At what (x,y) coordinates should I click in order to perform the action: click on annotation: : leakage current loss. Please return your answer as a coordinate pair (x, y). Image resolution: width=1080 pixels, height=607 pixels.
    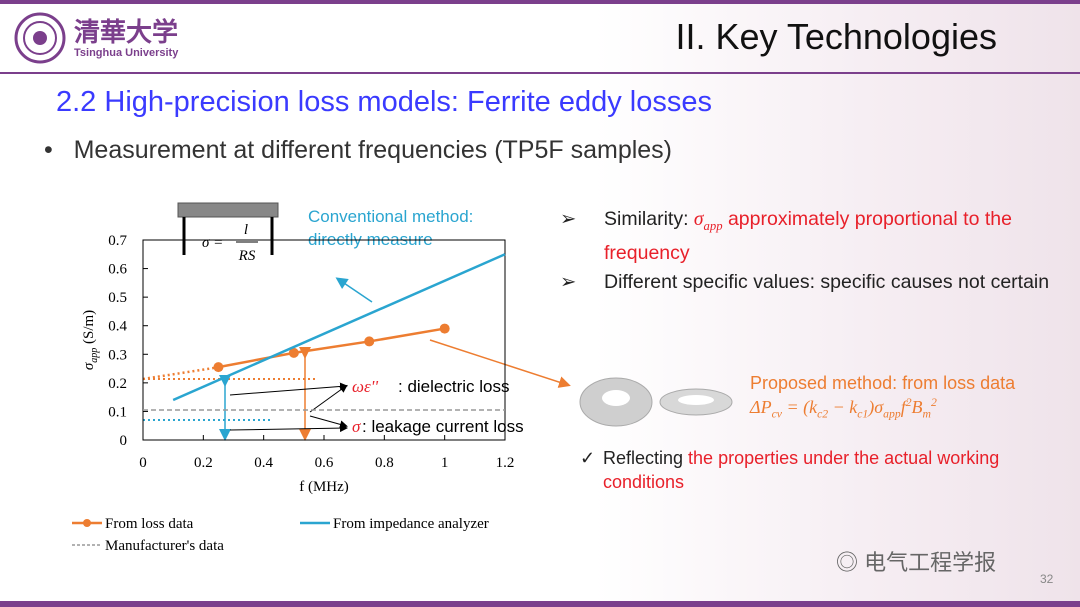
    Looking at the image, I should click on (443, 426).